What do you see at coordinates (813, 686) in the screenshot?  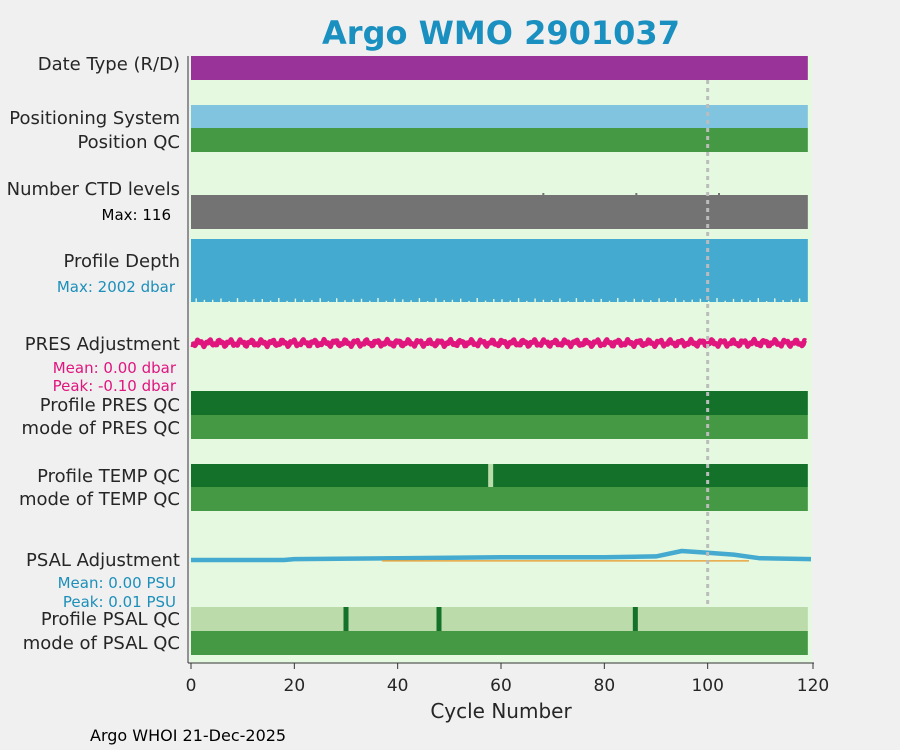 I see `x-tick-label-120: 120` at bounding box center [813, 686].